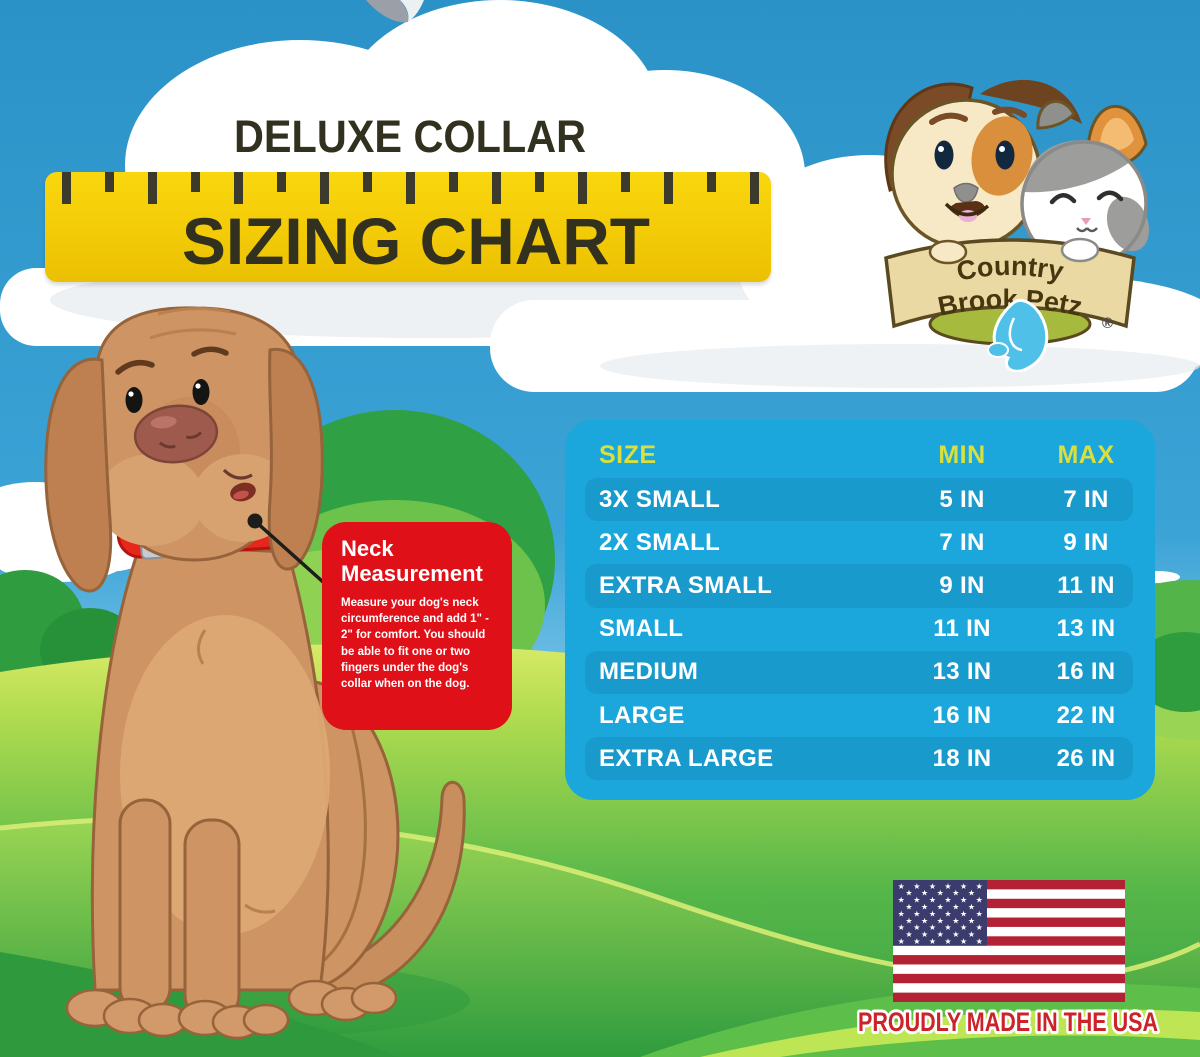  What do you see at coordinates (859, 455) in the screenshot?
I see `table-header-row: SIZE MIN MAX` at bounding box center [859, 455].